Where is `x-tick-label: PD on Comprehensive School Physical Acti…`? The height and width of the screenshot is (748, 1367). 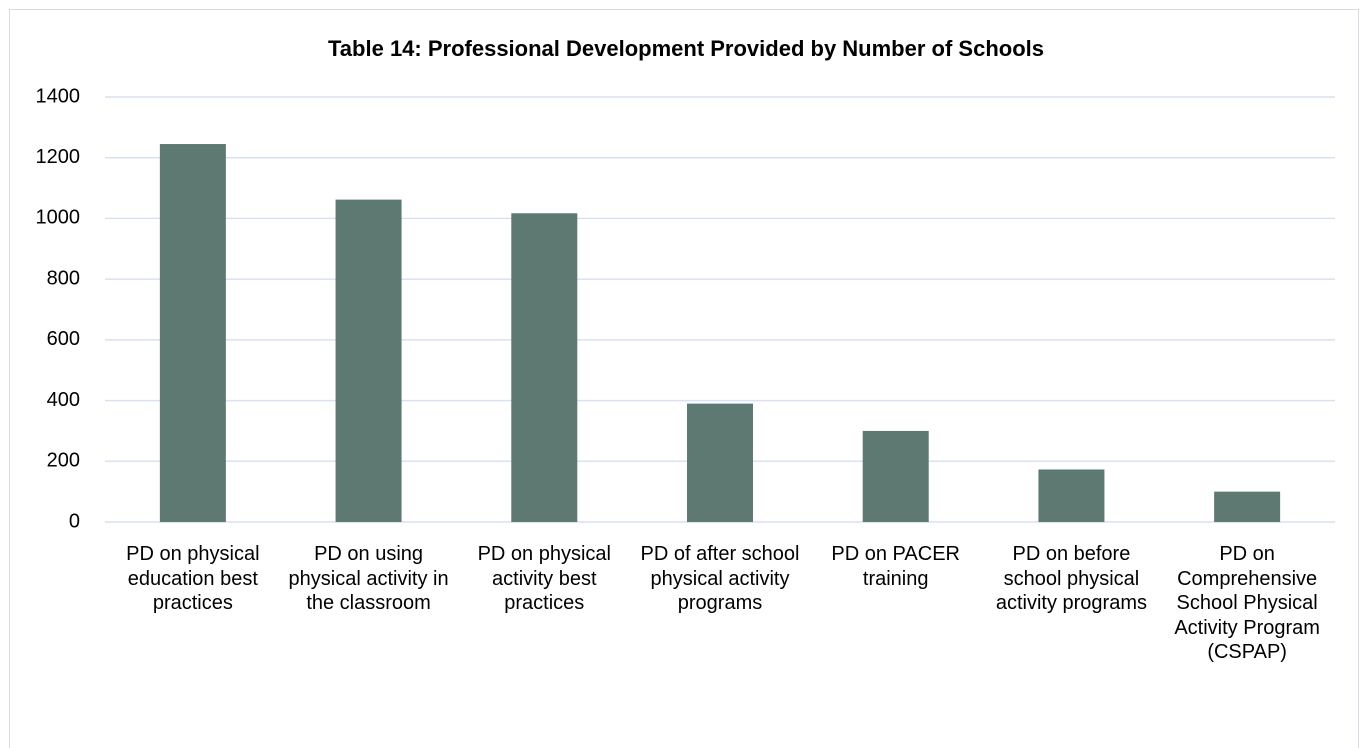
x-tick-label: PD on Comprehensive School Physical Acti… is located at coordinates (1247, 603).